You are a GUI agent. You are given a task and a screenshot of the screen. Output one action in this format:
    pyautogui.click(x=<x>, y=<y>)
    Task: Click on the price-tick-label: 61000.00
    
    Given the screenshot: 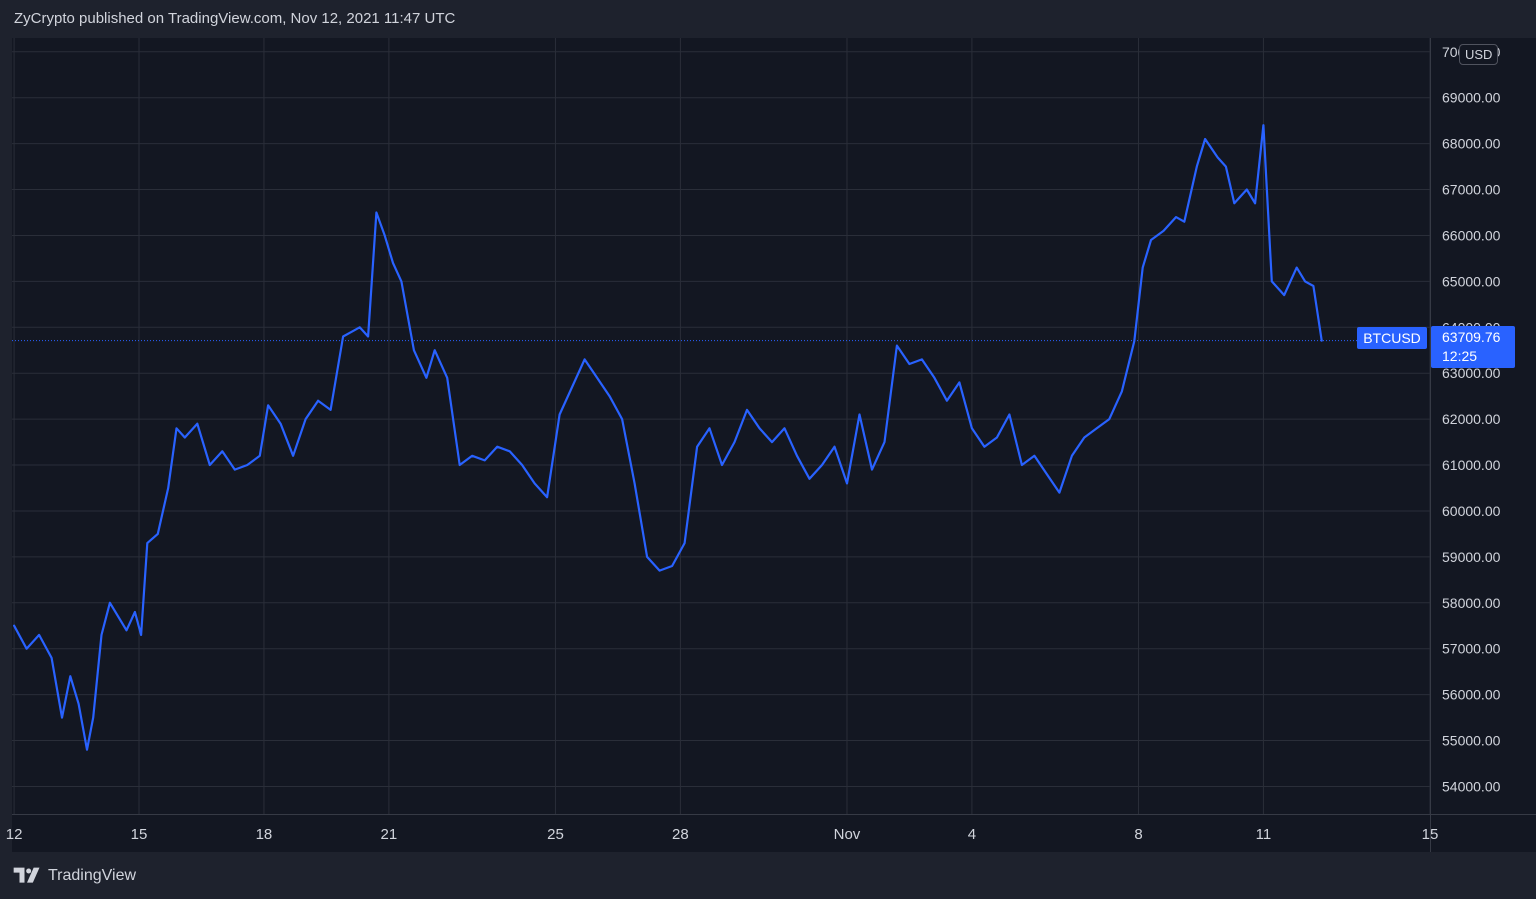 What is the action you would take?
    pyautogui.click(x=1471, y=465)
    